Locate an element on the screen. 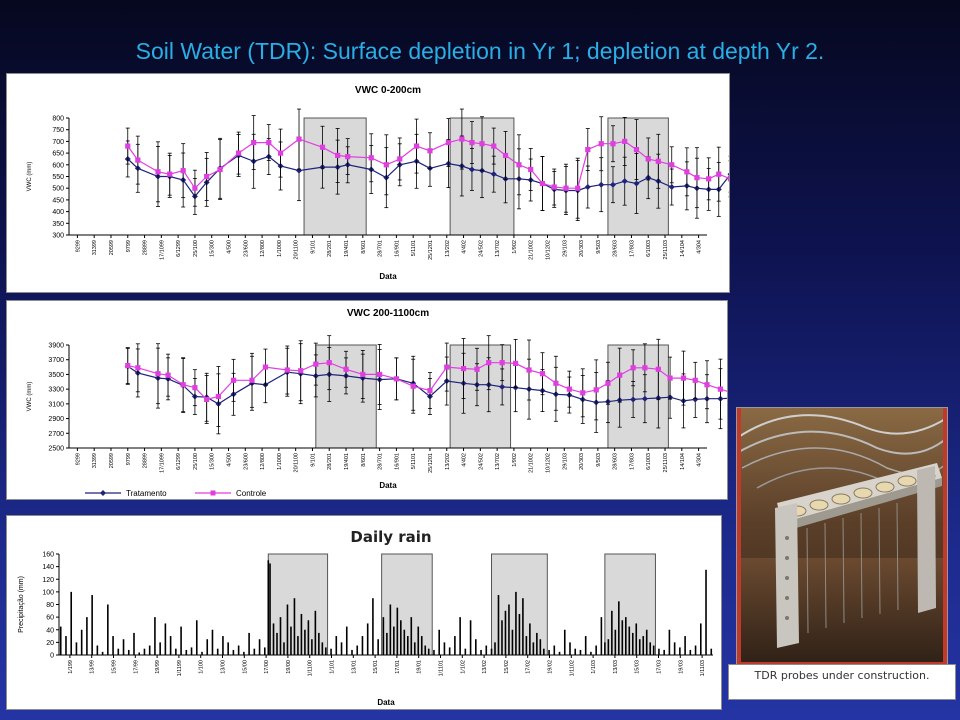  y-tick-label: 3300 is located at coordinates (56, 390).